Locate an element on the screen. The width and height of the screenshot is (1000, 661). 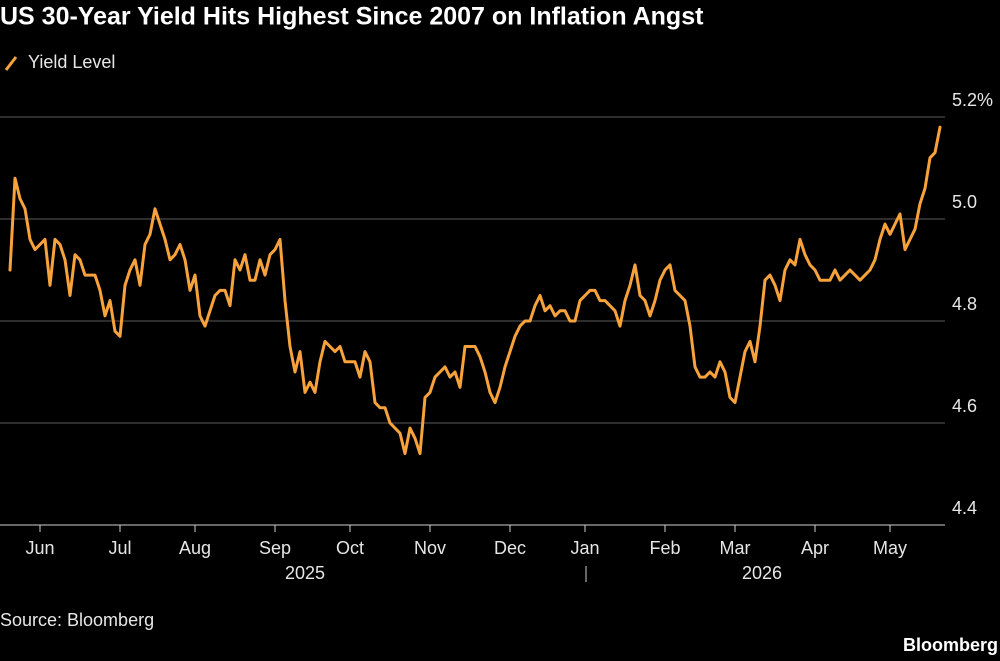
y-tick-label: 4.6 is located at coordinates (964, 406).